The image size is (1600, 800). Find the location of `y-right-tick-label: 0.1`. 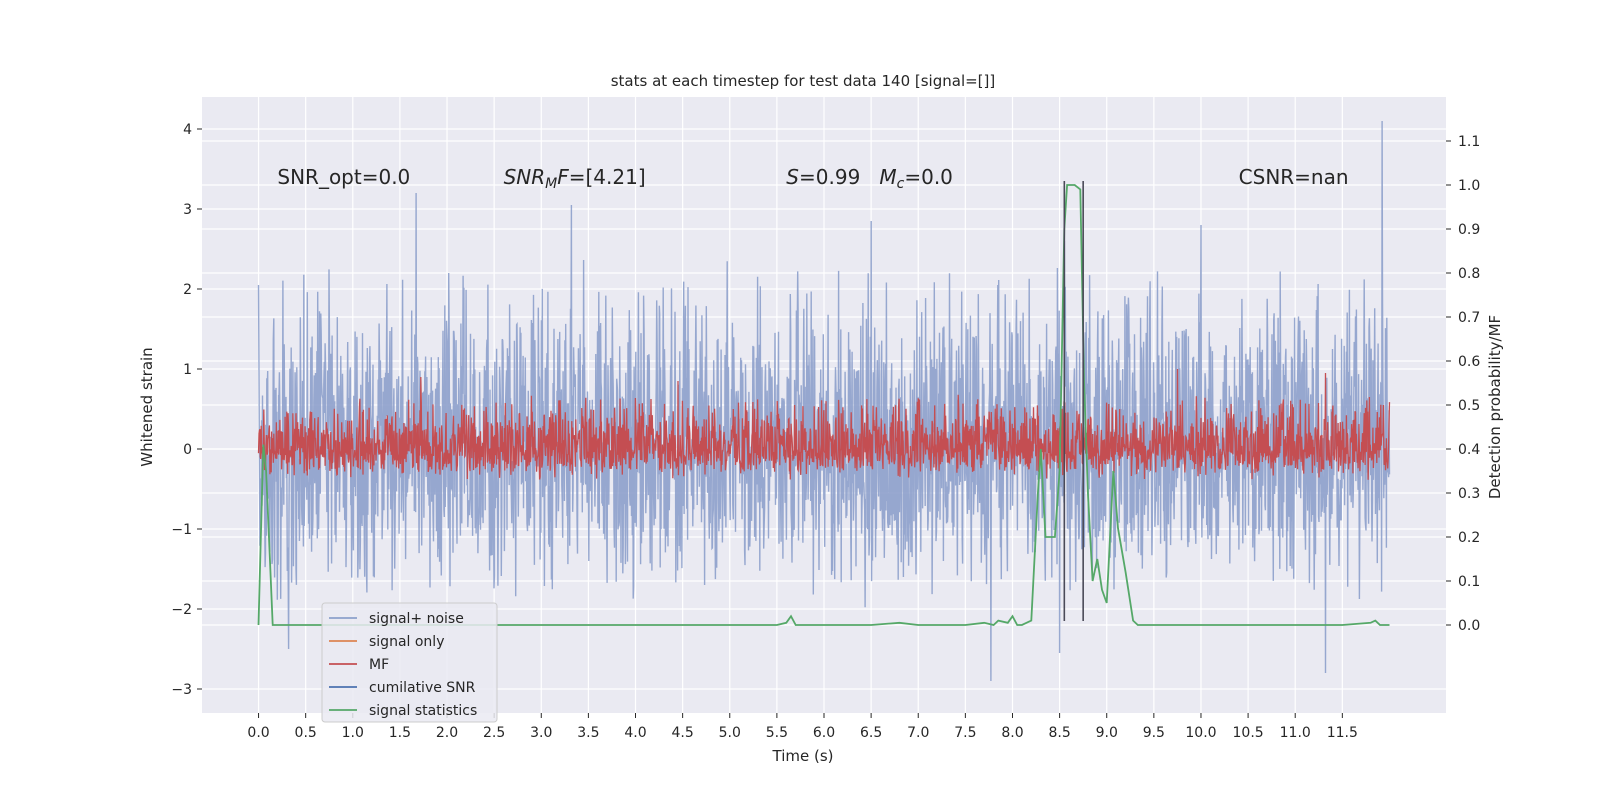

y-right-tick-label: 0.1 is located at coordinates (1469, 582).